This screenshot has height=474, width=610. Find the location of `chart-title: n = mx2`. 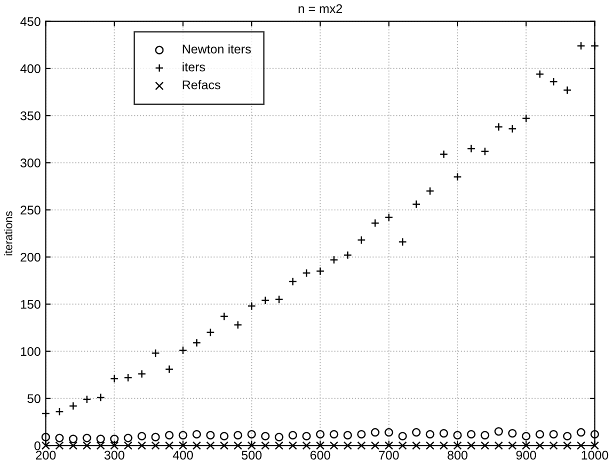

chart-title: n = mx2 is located at coordinates (320, 8).